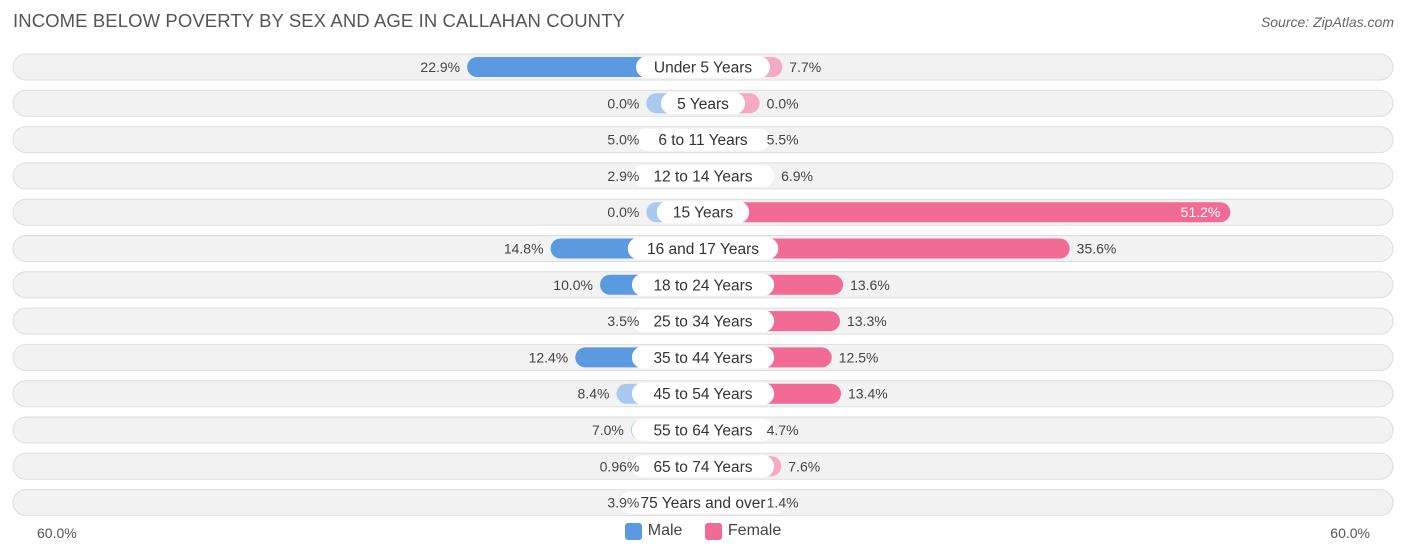  I want to click on axis-right-label: 60.0%, so click(1350, 533).